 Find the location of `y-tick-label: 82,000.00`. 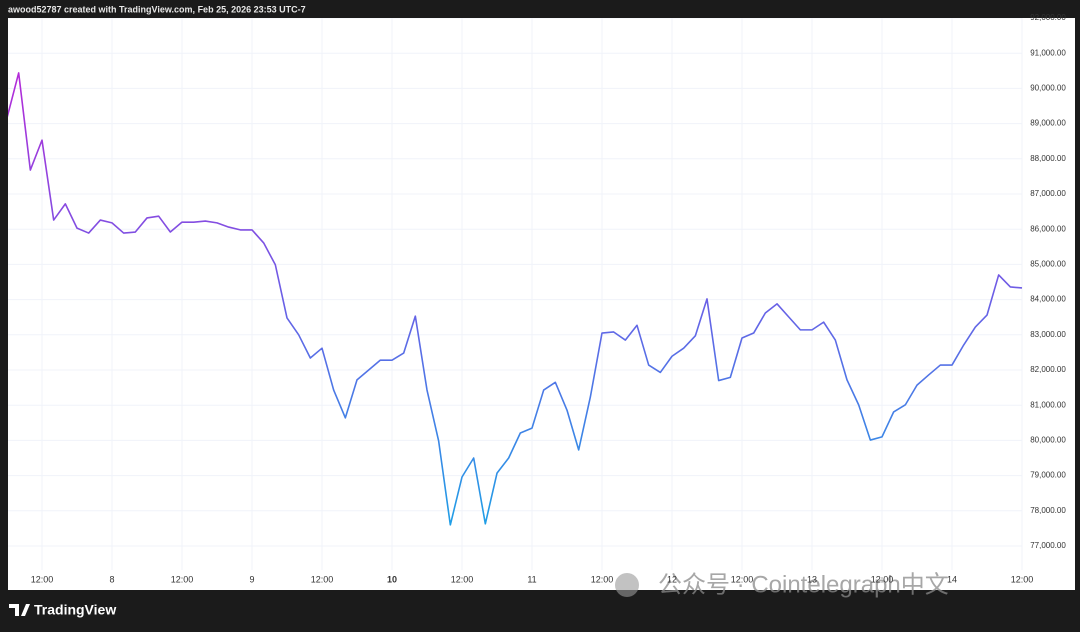

y-tick-label: 82,000.00 is located at coordinates (1048, 369).